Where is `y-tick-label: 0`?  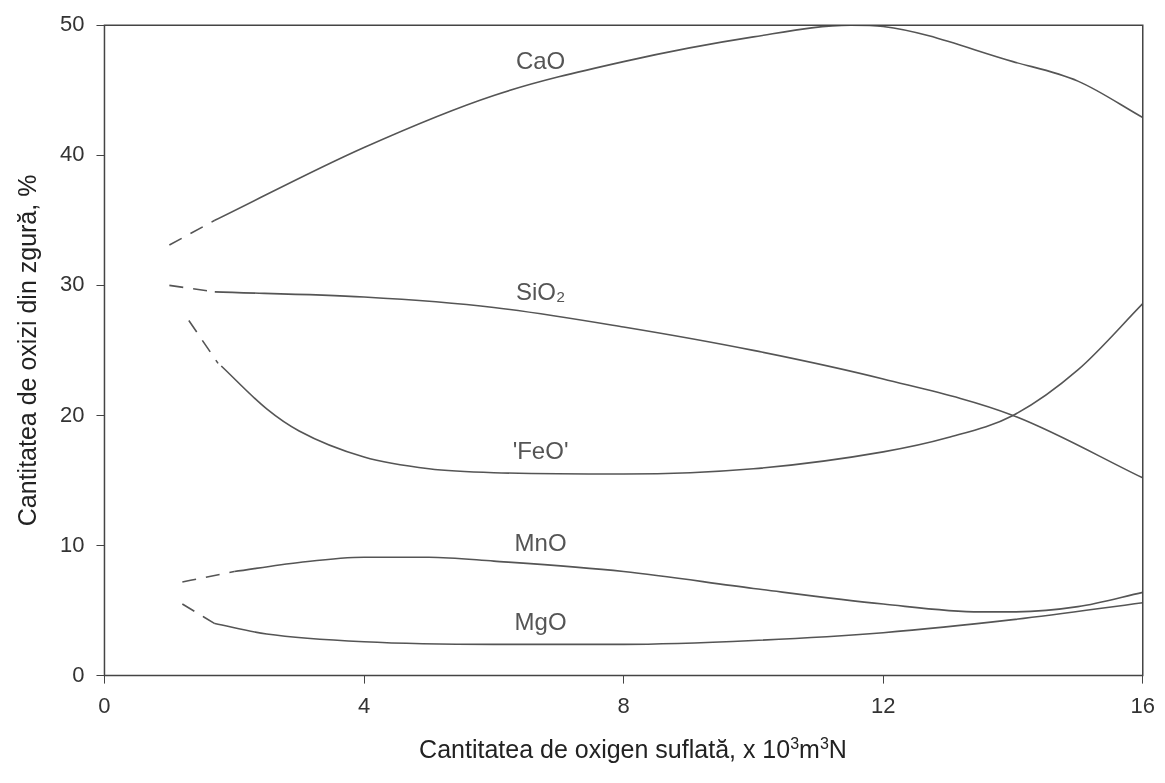
y-tick-label: 0 is located at coordinates (78, 674).